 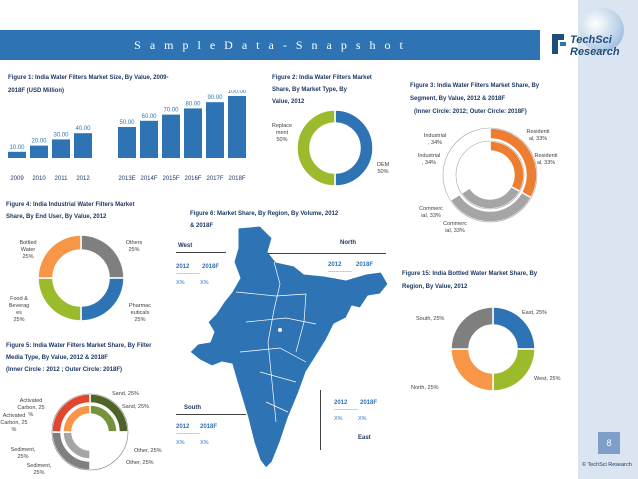 I want to click on fig3-outer-ring, so click(x=490, y=175).